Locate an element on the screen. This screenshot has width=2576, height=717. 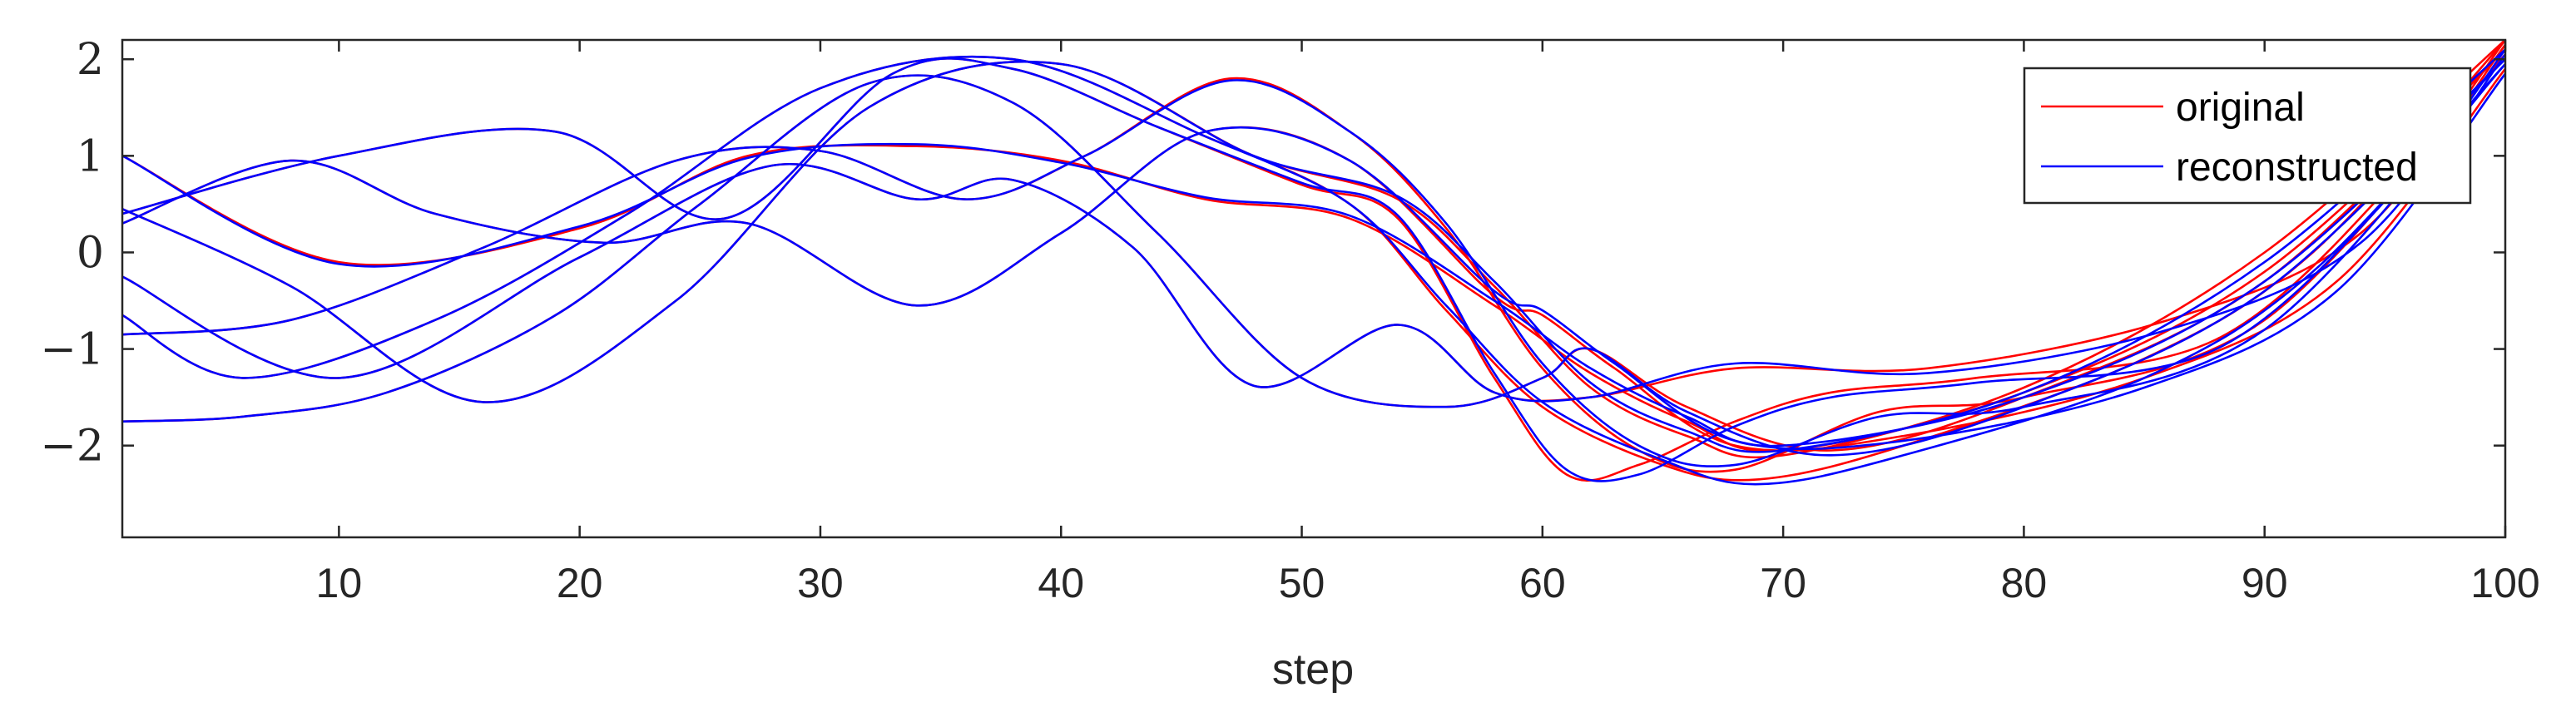
x-tick-label-80: 80 is located at coordinates (2025, 583).